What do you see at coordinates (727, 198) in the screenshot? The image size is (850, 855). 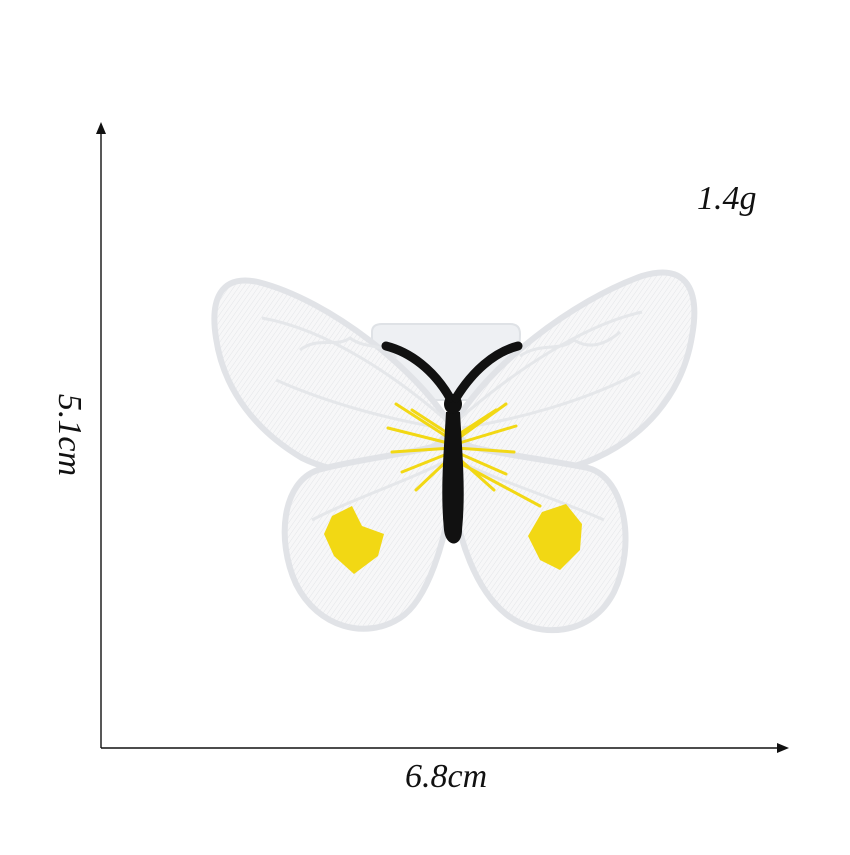 I see `weight-label: 1.4g` at bounding box center [727, 198].